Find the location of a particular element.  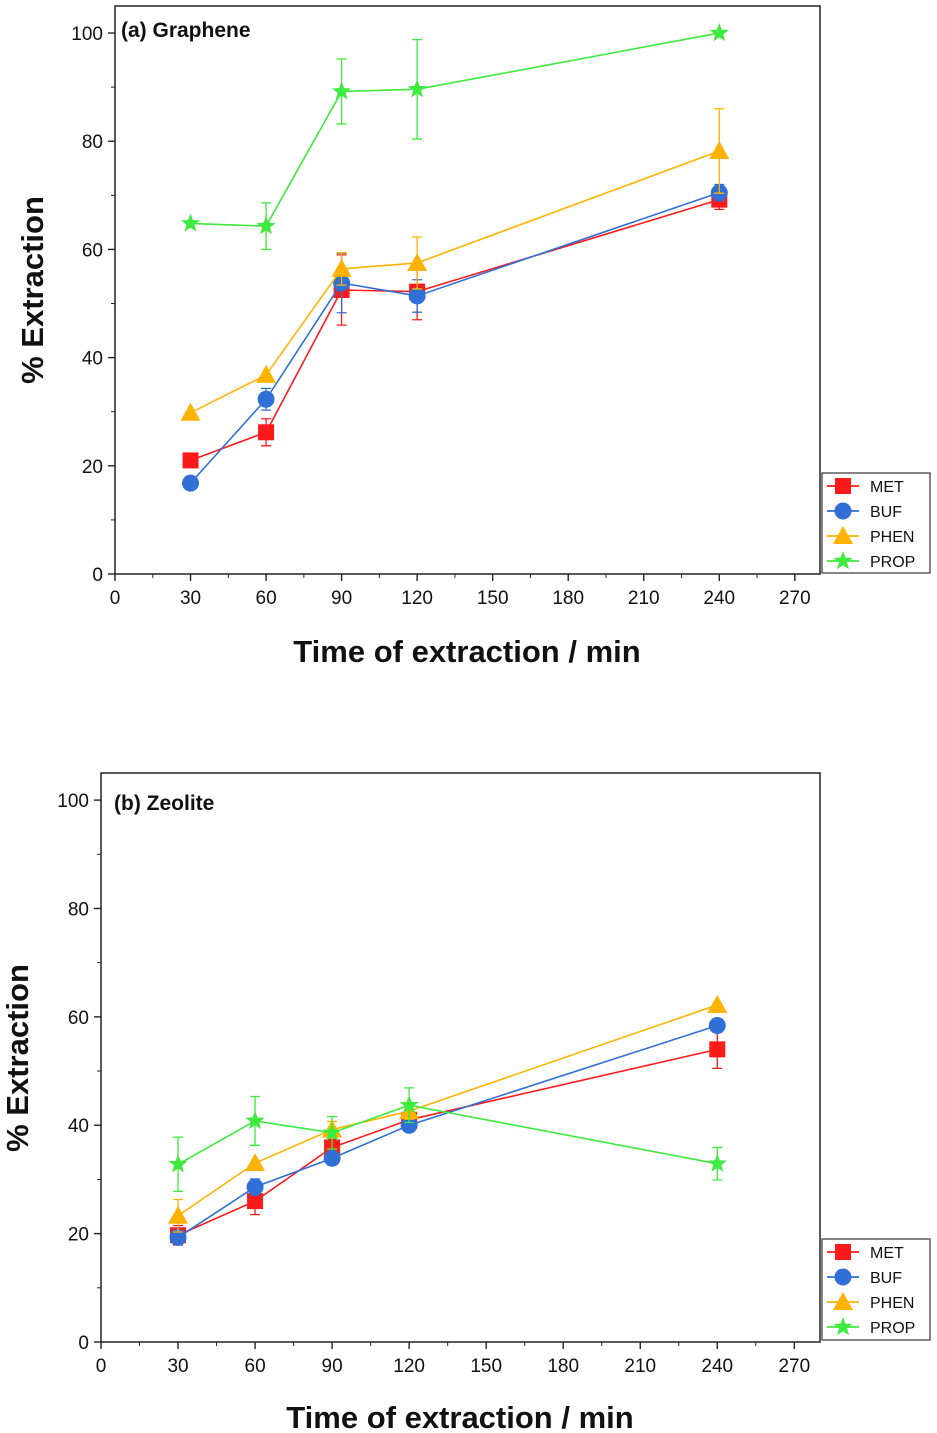

series-layer is located at coordinates (448, 1120).